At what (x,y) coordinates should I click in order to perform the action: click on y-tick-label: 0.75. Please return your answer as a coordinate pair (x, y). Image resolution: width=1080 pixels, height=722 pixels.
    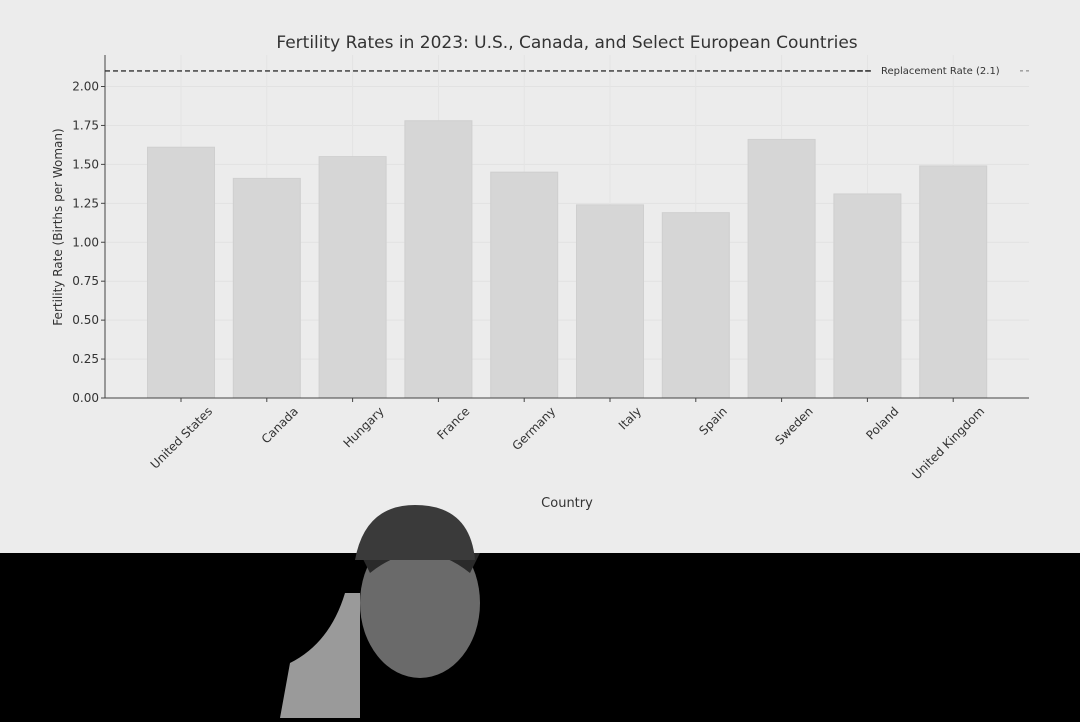
    Looking at the image, I should click on (85, 281).